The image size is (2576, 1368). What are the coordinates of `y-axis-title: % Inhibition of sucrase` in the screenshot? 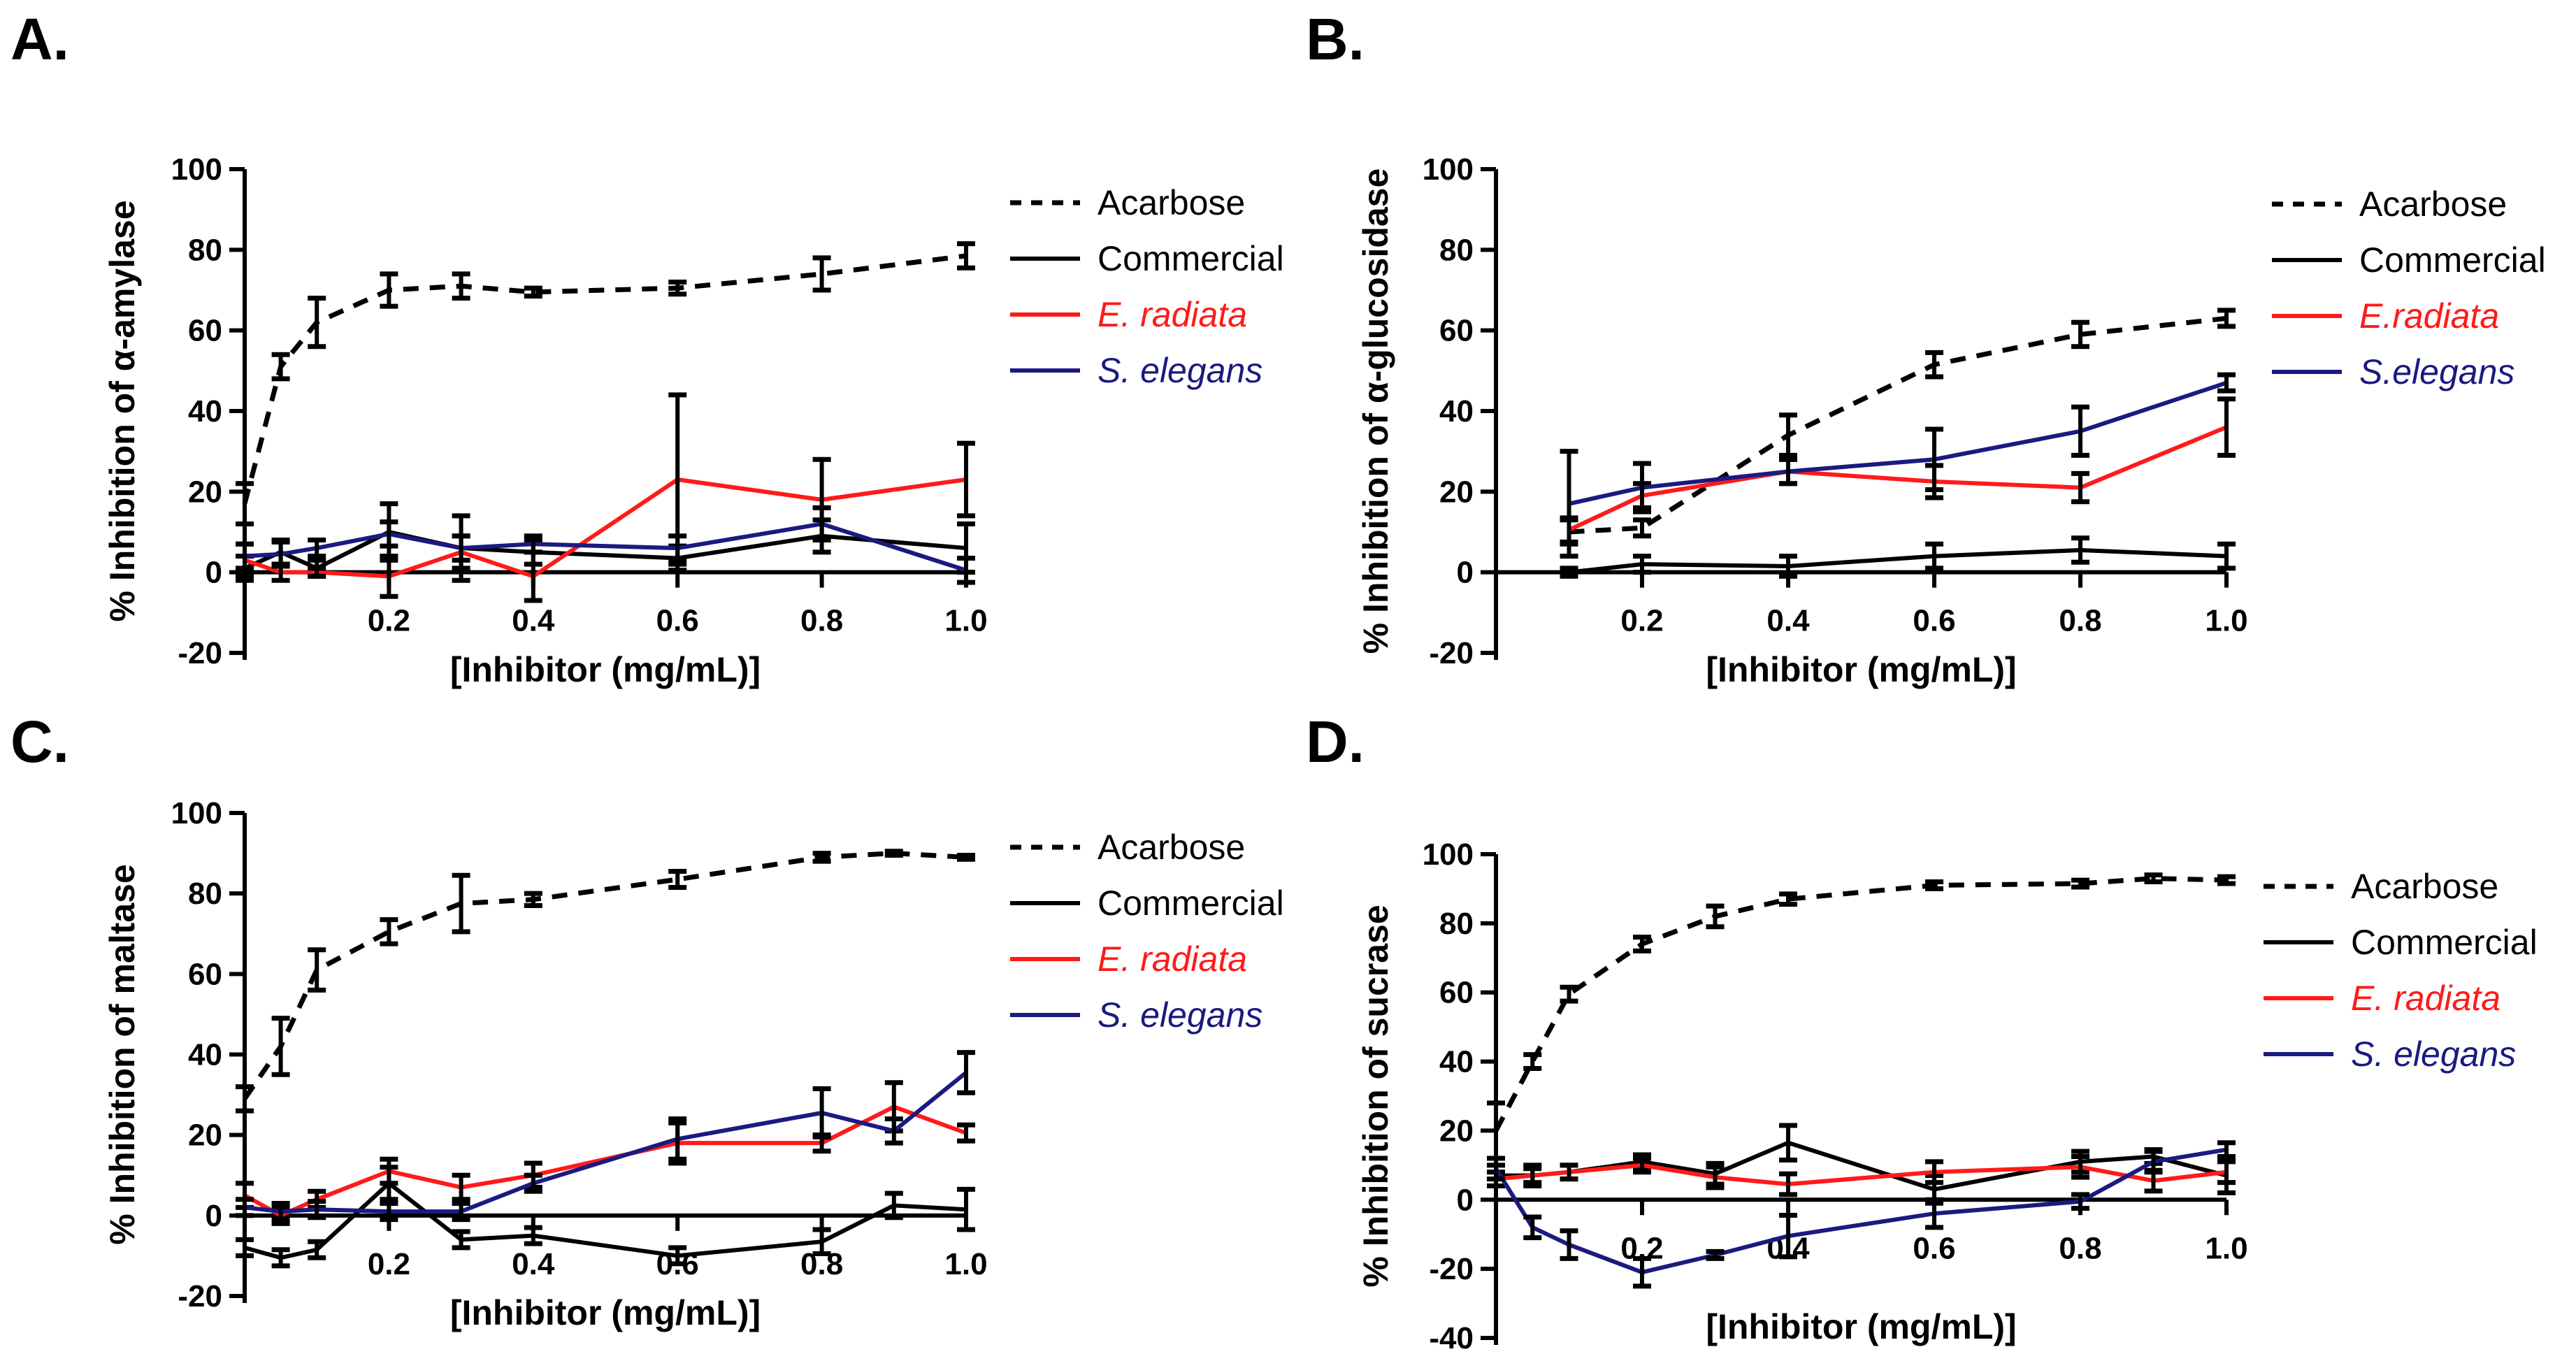 It's located at (1375, 1096).